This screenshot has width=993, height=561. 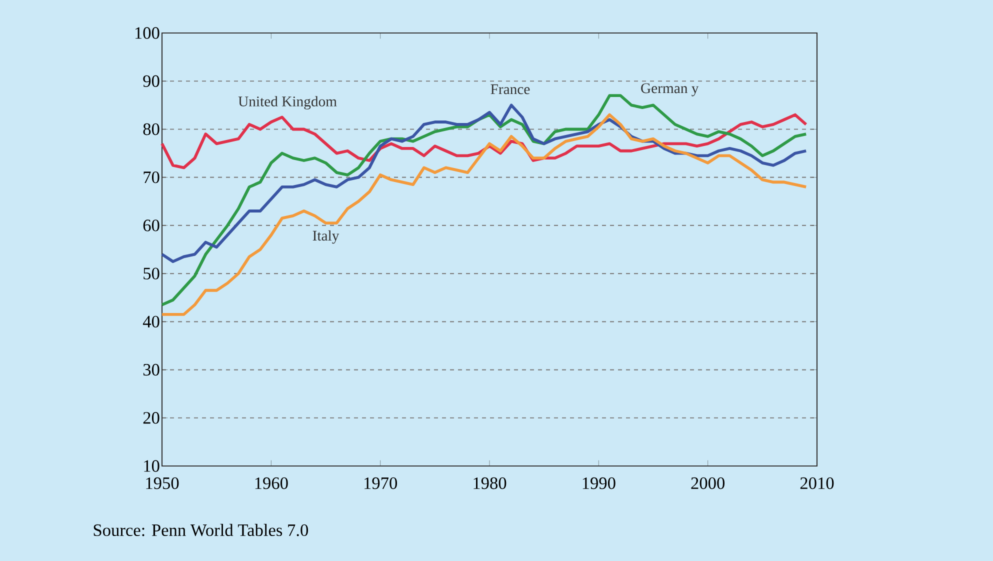 I want to click on series-label: German y, so click(x=670, y=89).